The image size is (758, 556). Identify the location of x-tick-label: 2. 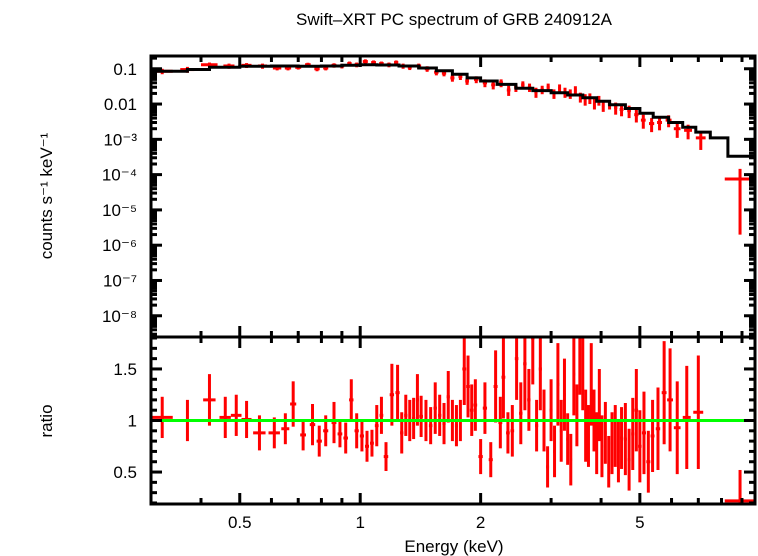
(480, 522).